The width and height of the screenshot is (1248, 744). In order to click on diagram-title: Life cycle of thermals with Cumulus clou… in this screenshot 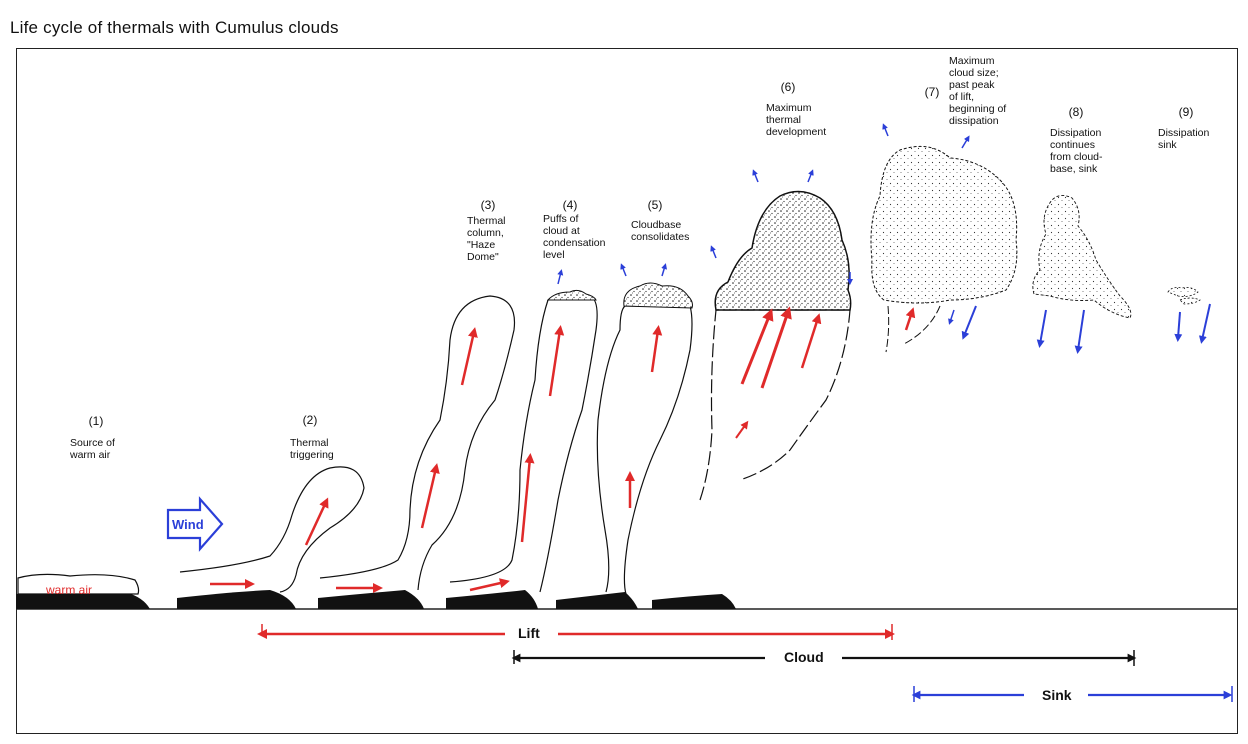, I will do `click(174, 27)`.